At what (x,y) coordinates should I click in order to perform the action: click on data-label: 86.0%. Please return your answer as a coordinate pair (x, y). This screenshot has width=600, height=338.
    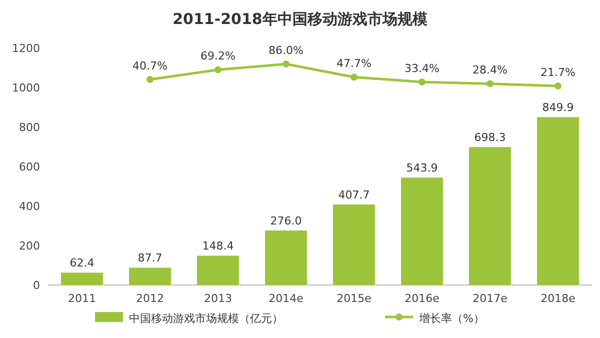
    Looking at the image, I should click on (286, 50).